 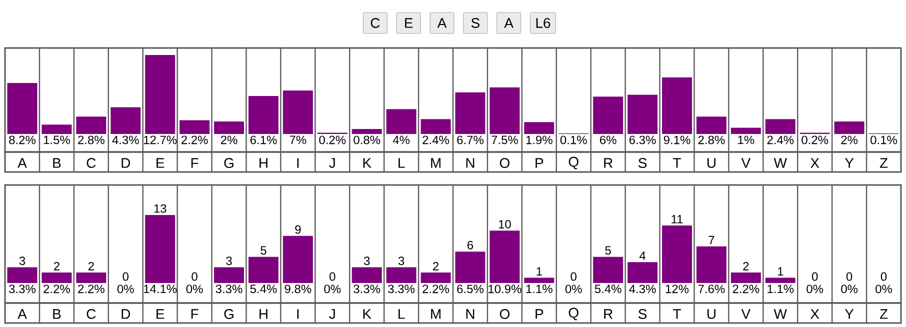 What do you see at coordinates (264, 163) in the screenshot?
I see `x-tick-label: H` at bounding box center [264, 163].